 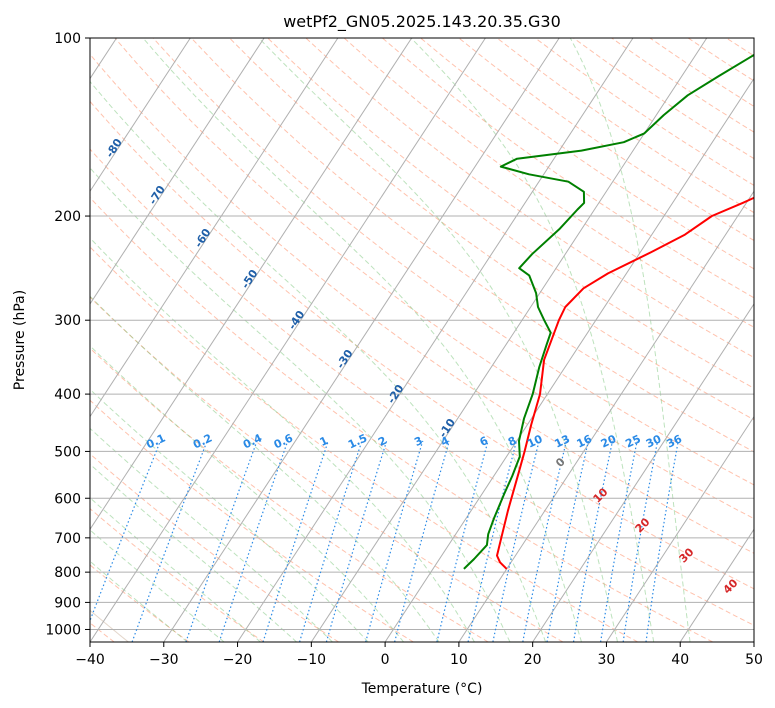 I want to click on isotherm-label: -40, so click(x=297, y=320).